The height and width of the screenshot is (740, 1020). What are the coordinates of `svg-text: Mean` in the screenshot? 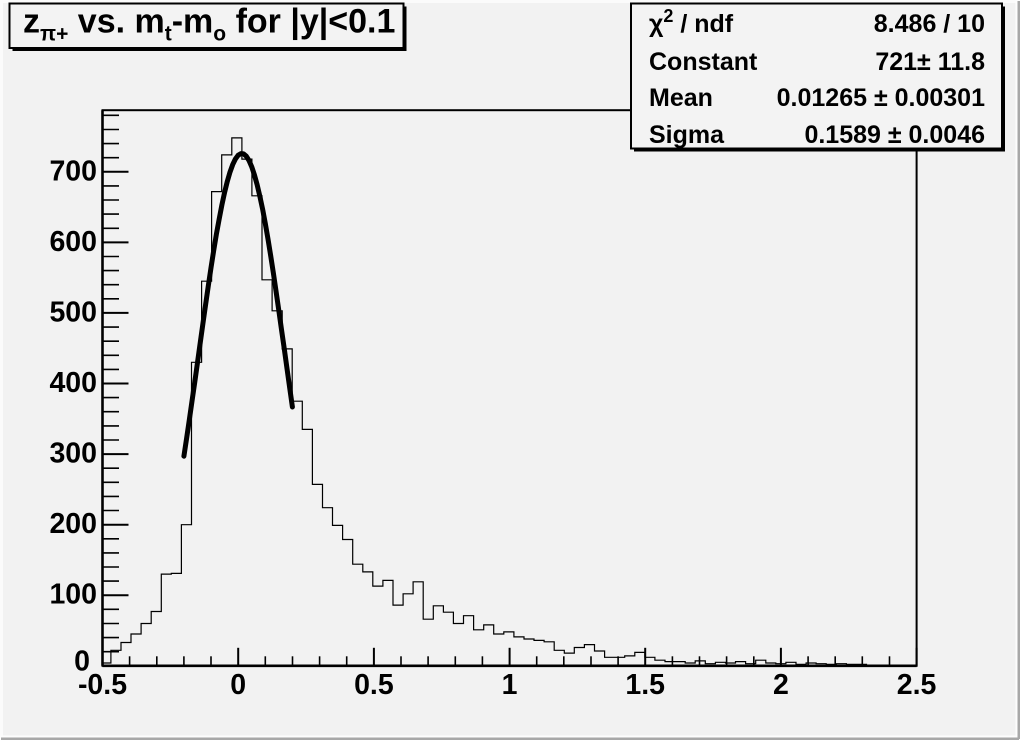 It's located at (681, 98).